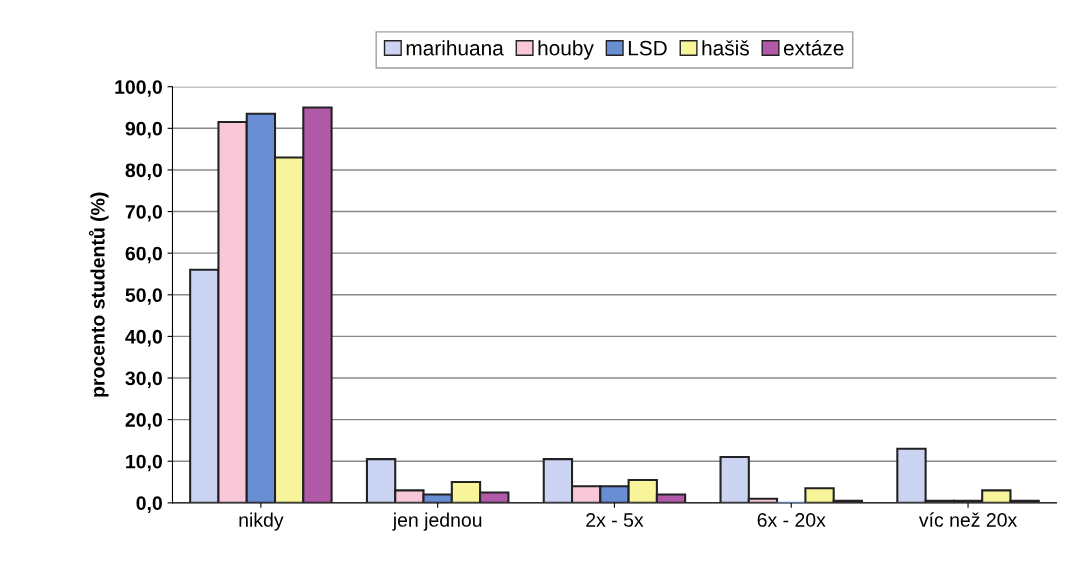 The width and height of the screenshot is (1078, 578). Describe the element at coordinates (149, 504) in the screenshot. I see `y-tick-label: 0,0` at that location.